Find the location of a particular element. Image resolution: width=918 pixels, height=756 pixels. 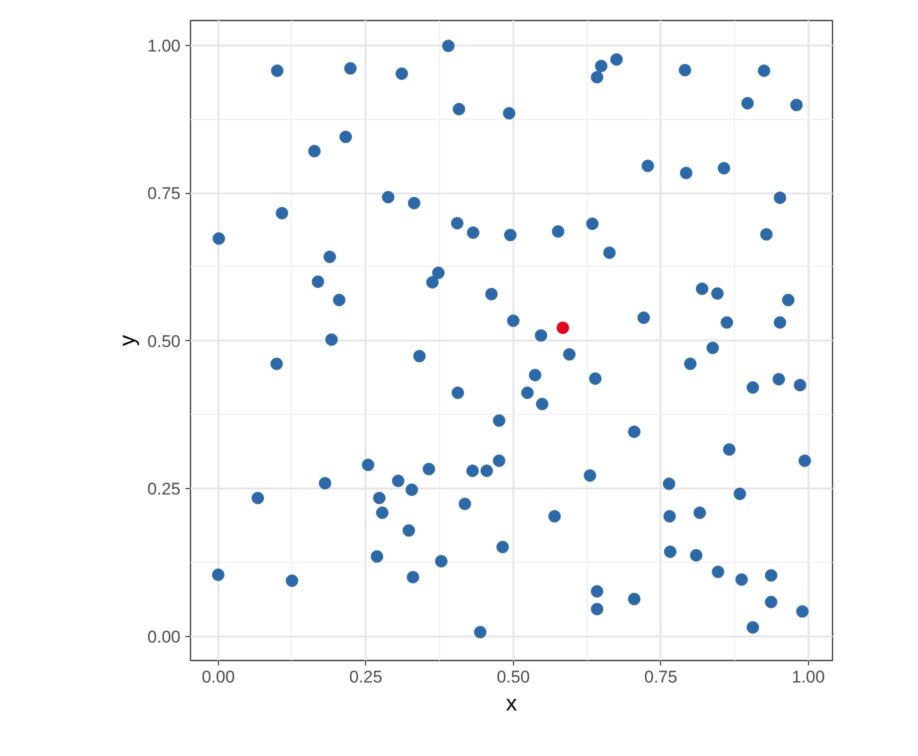

y-axis-title: y is located at coordinates (127, 340).